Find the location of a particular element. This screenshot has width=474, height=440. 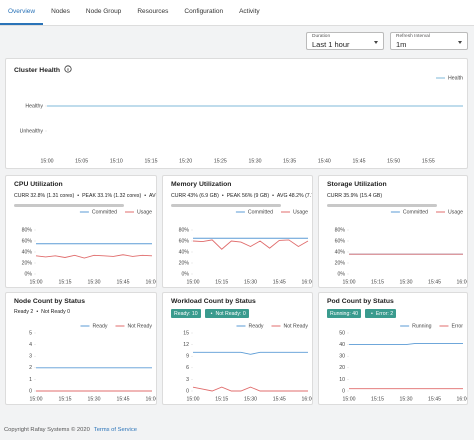

dropdown-value: 1m is located at coordinates (401, 44).